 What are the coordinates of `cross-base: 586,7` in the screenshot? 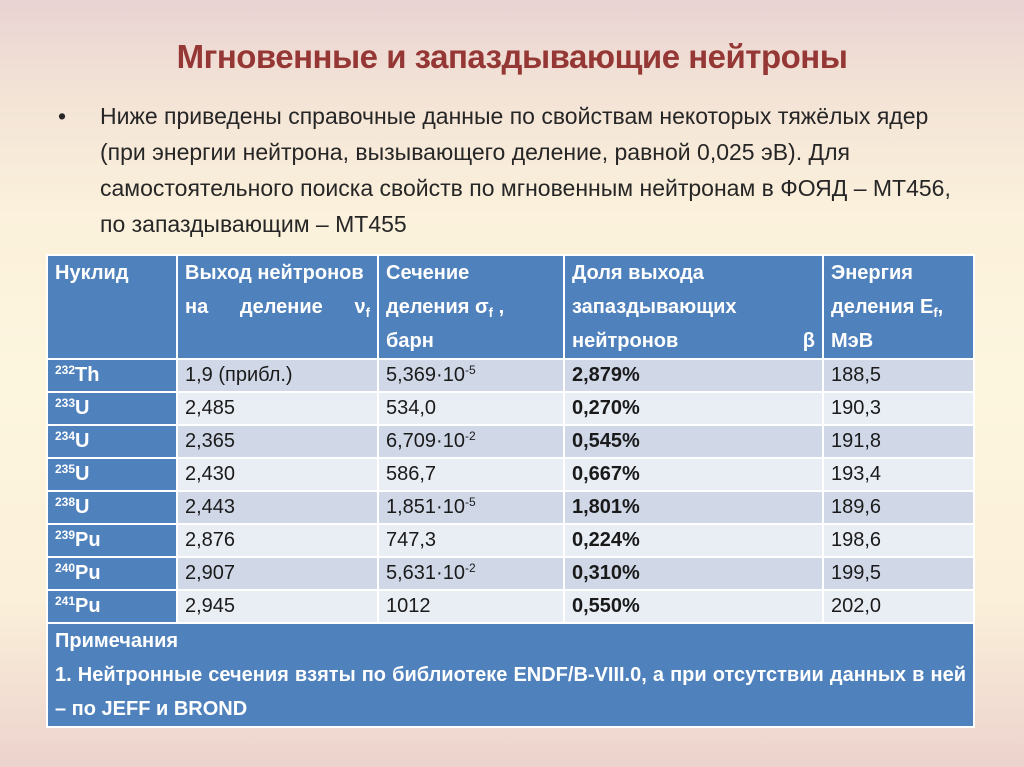 It's located at (411, 474).